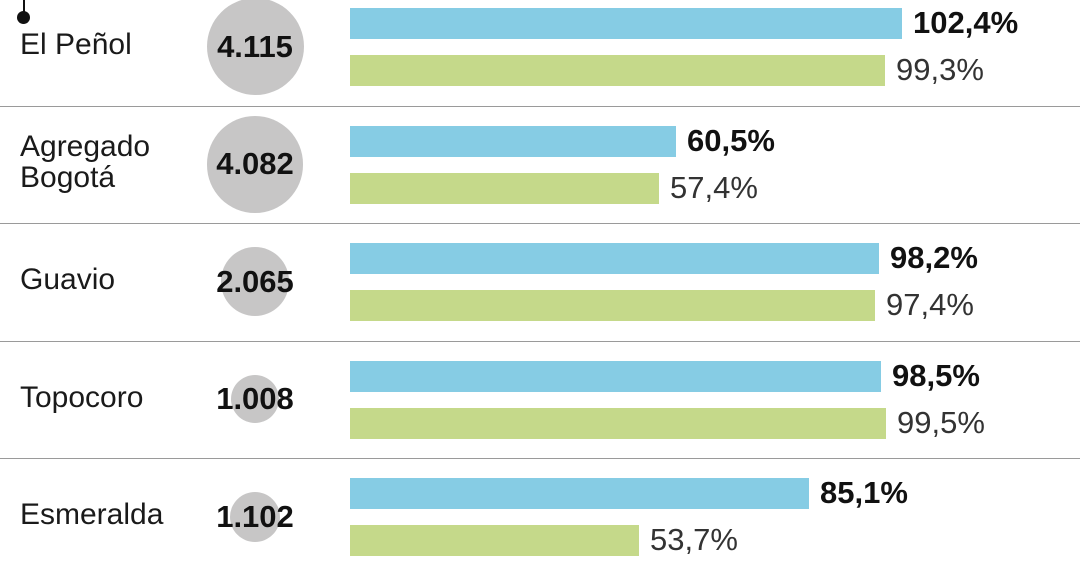  Describe the element at coordinates (930, 304) in the screenshot. I see `value-label-previous: 97,4%` at that location.